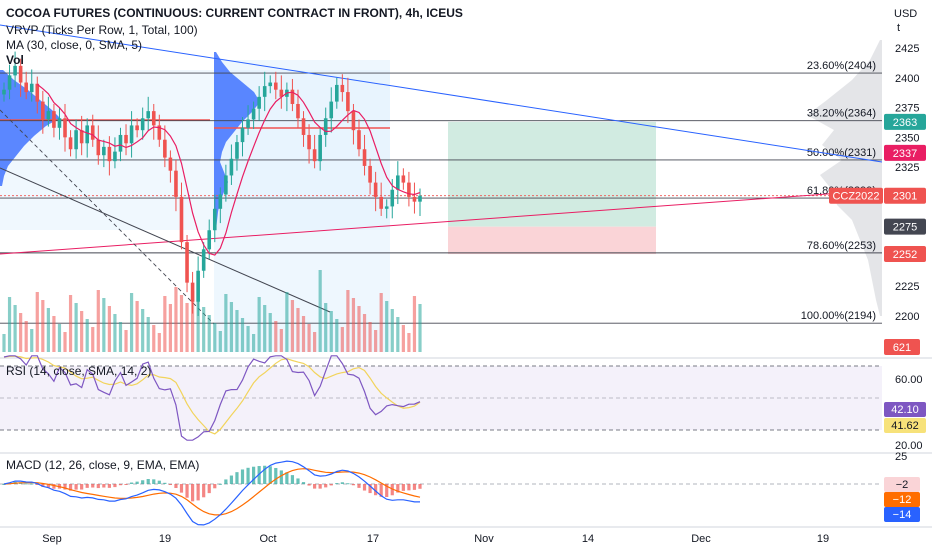 Image resolution: width=932 pixels, height=550 pixels. Describe the element at coordinates (74, 45) in the screenshot. I see `ma-label: MA (30, close, 0, SMA, 5)` at that location.